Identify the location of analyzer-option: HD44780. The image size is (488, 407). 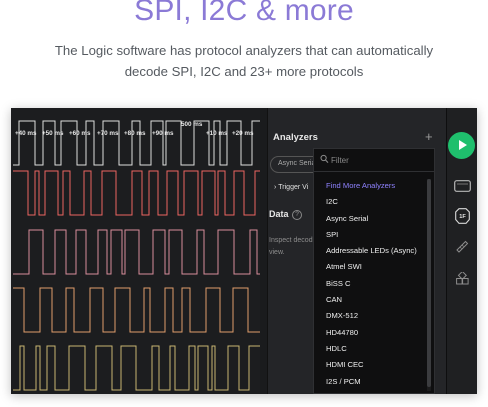
(342, 332).